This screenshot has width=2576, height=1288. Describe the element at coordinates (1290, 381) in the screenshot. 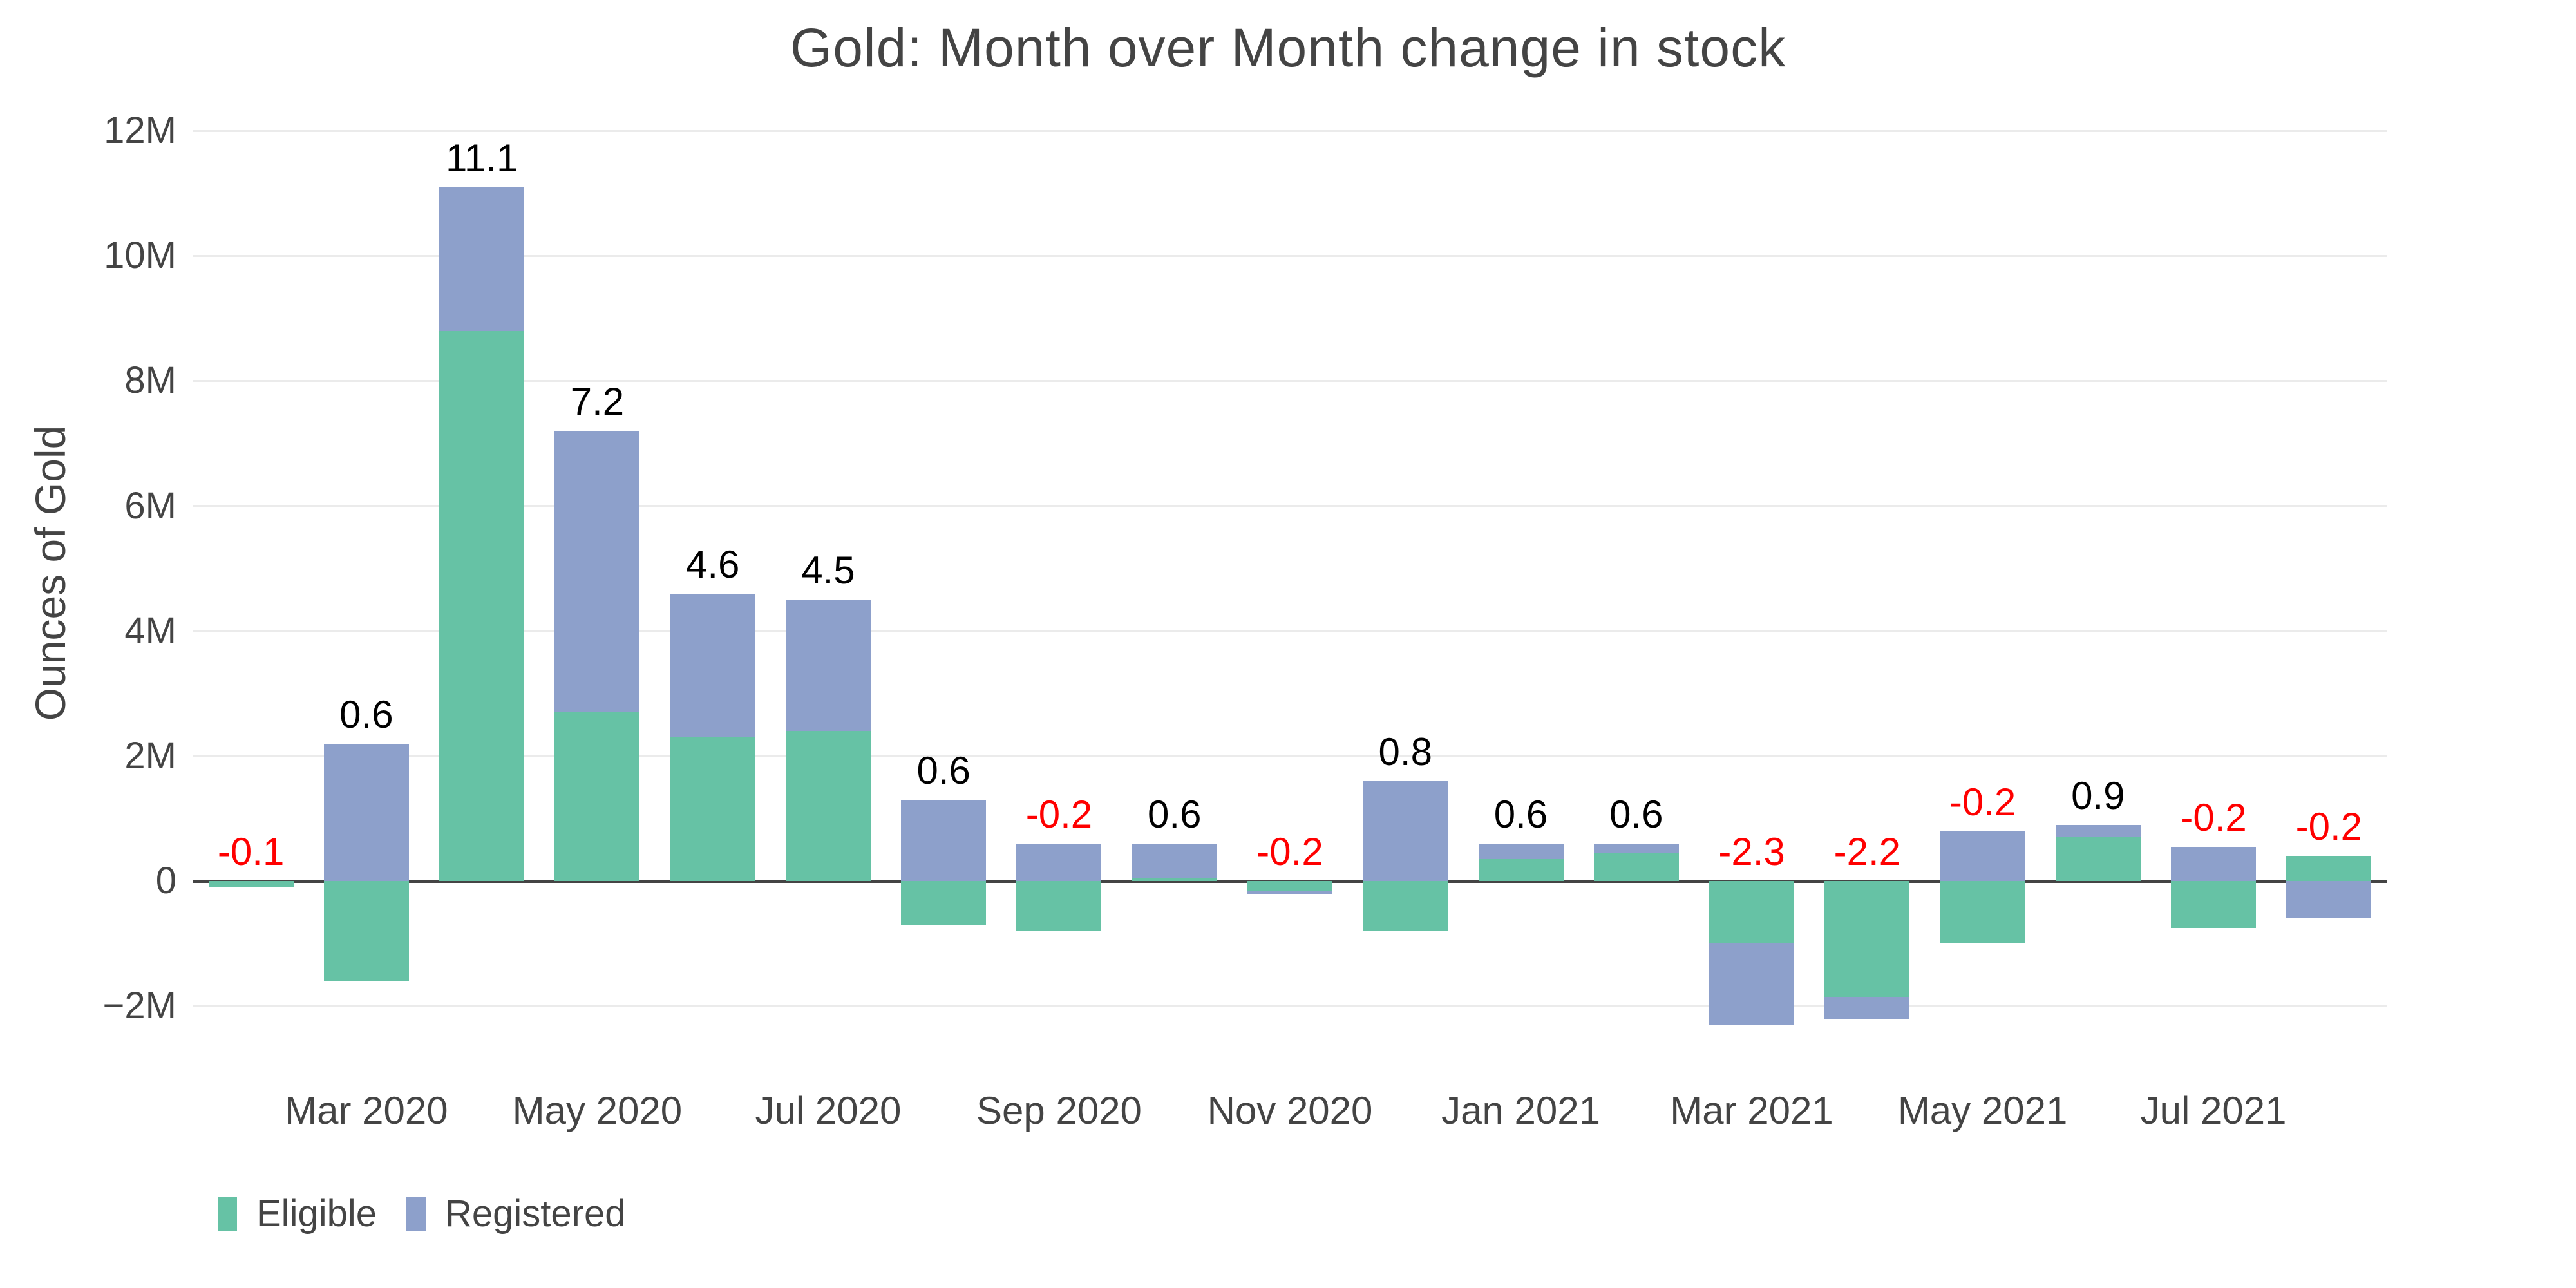

I see `gridline-8M` at that location.